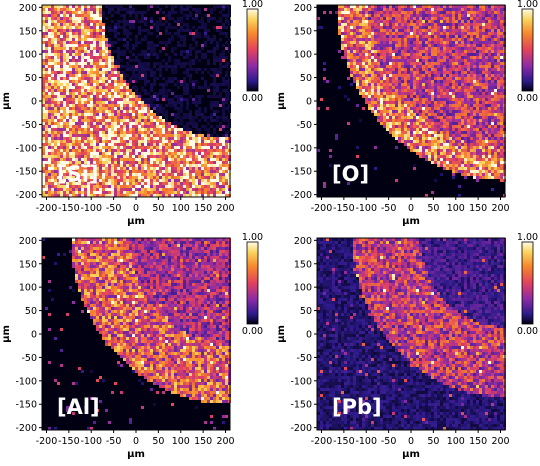  I want to click on element-label: [Pb], so click(357, 407).